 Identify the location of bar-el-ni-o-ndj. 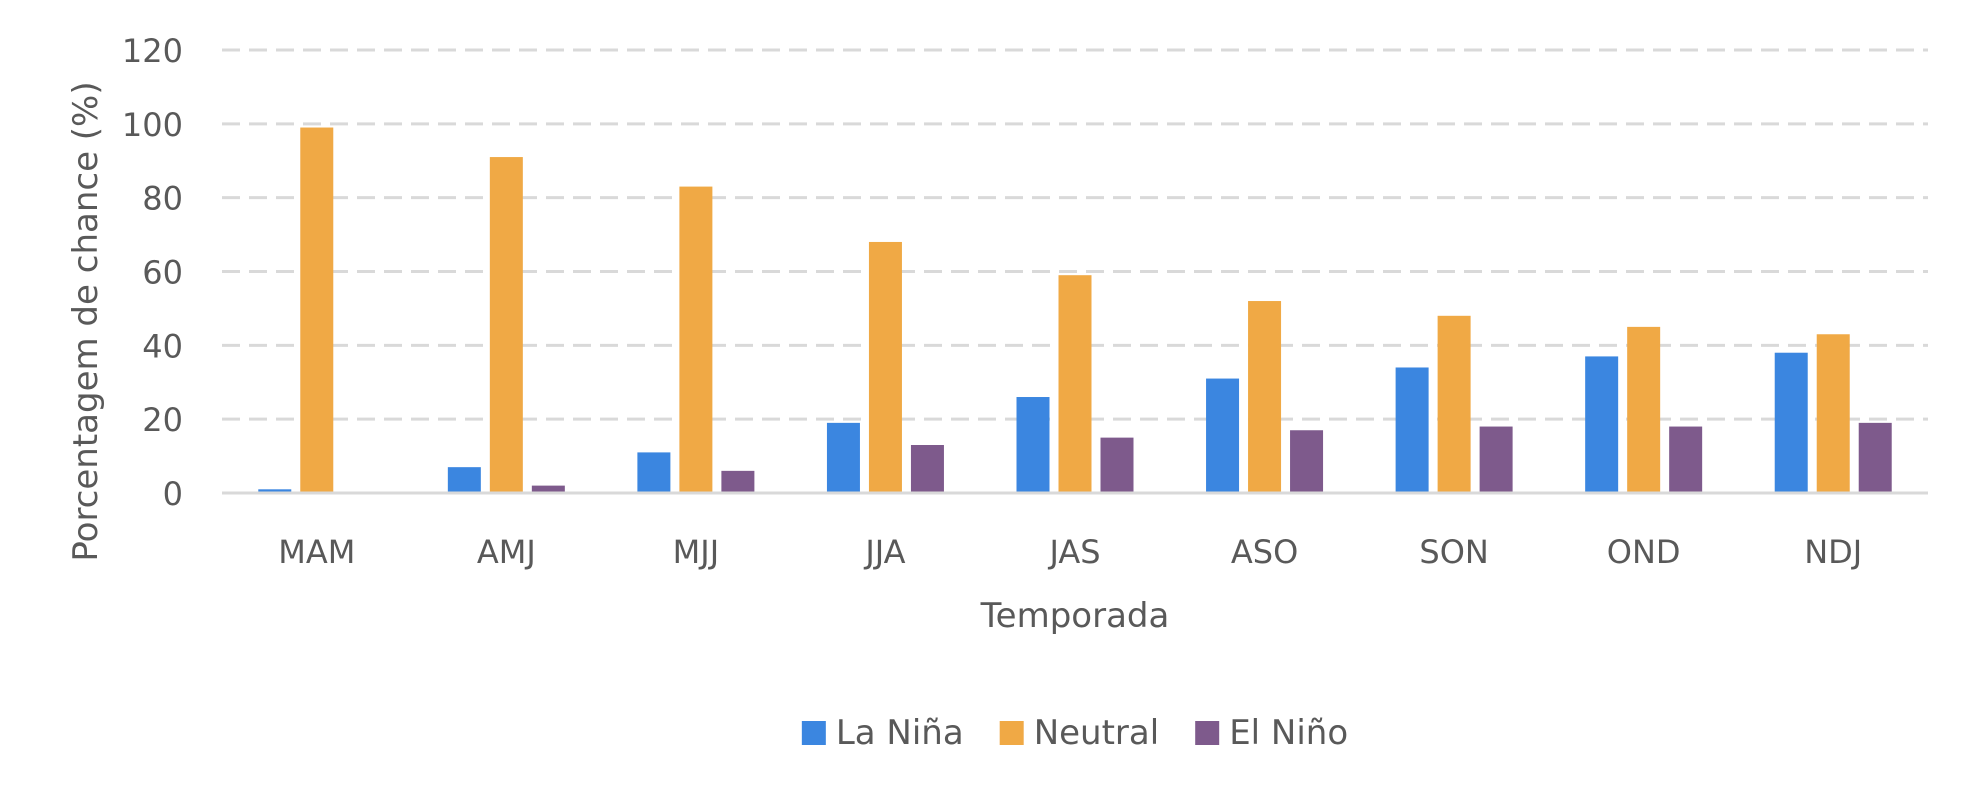
(1875, 457).